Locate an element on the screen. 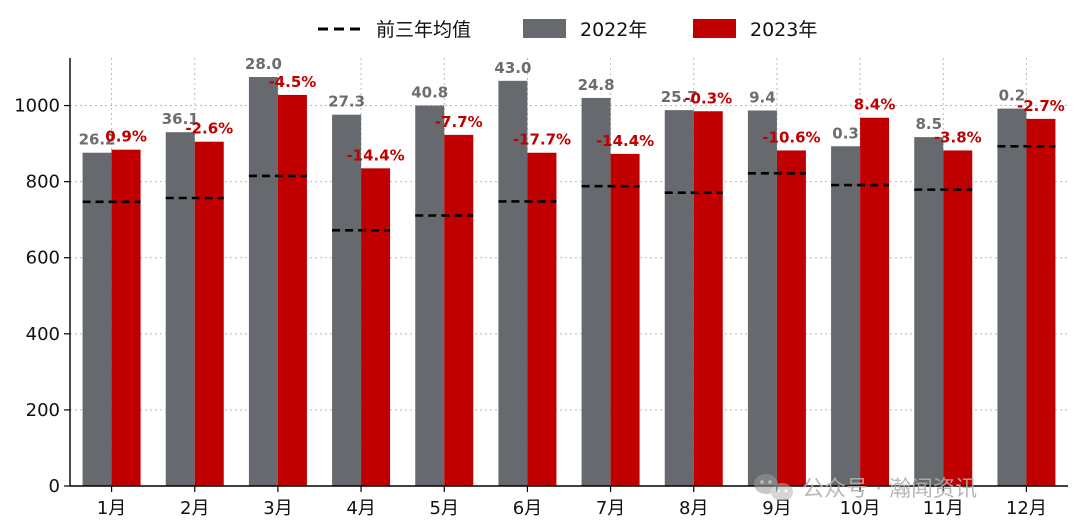  data-label-2022: 28.0 is located at coordinates (263, 64).